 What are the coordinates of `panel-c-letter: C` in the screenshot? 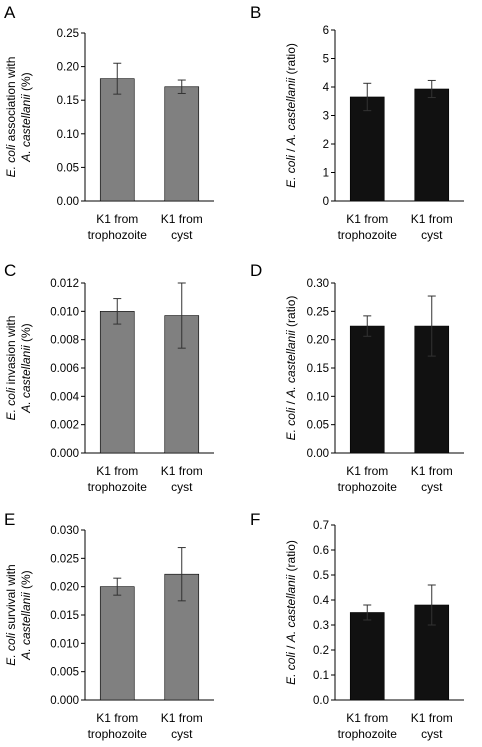 It's located at (10, 270).